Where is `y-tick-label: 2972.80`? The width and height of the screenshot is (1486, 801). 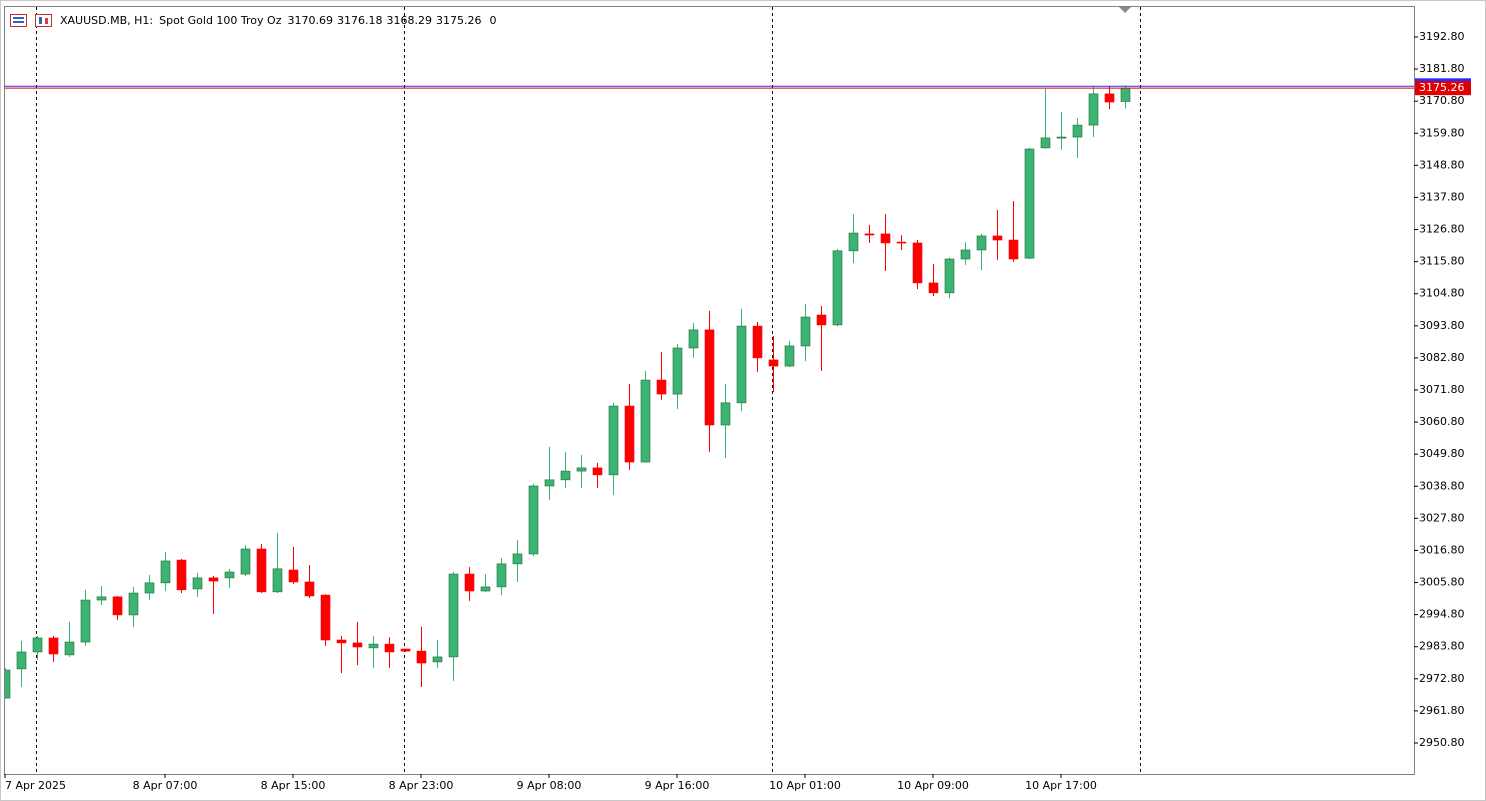 y-tick-label: 2972.80 is located at coordinates (1442, 678).